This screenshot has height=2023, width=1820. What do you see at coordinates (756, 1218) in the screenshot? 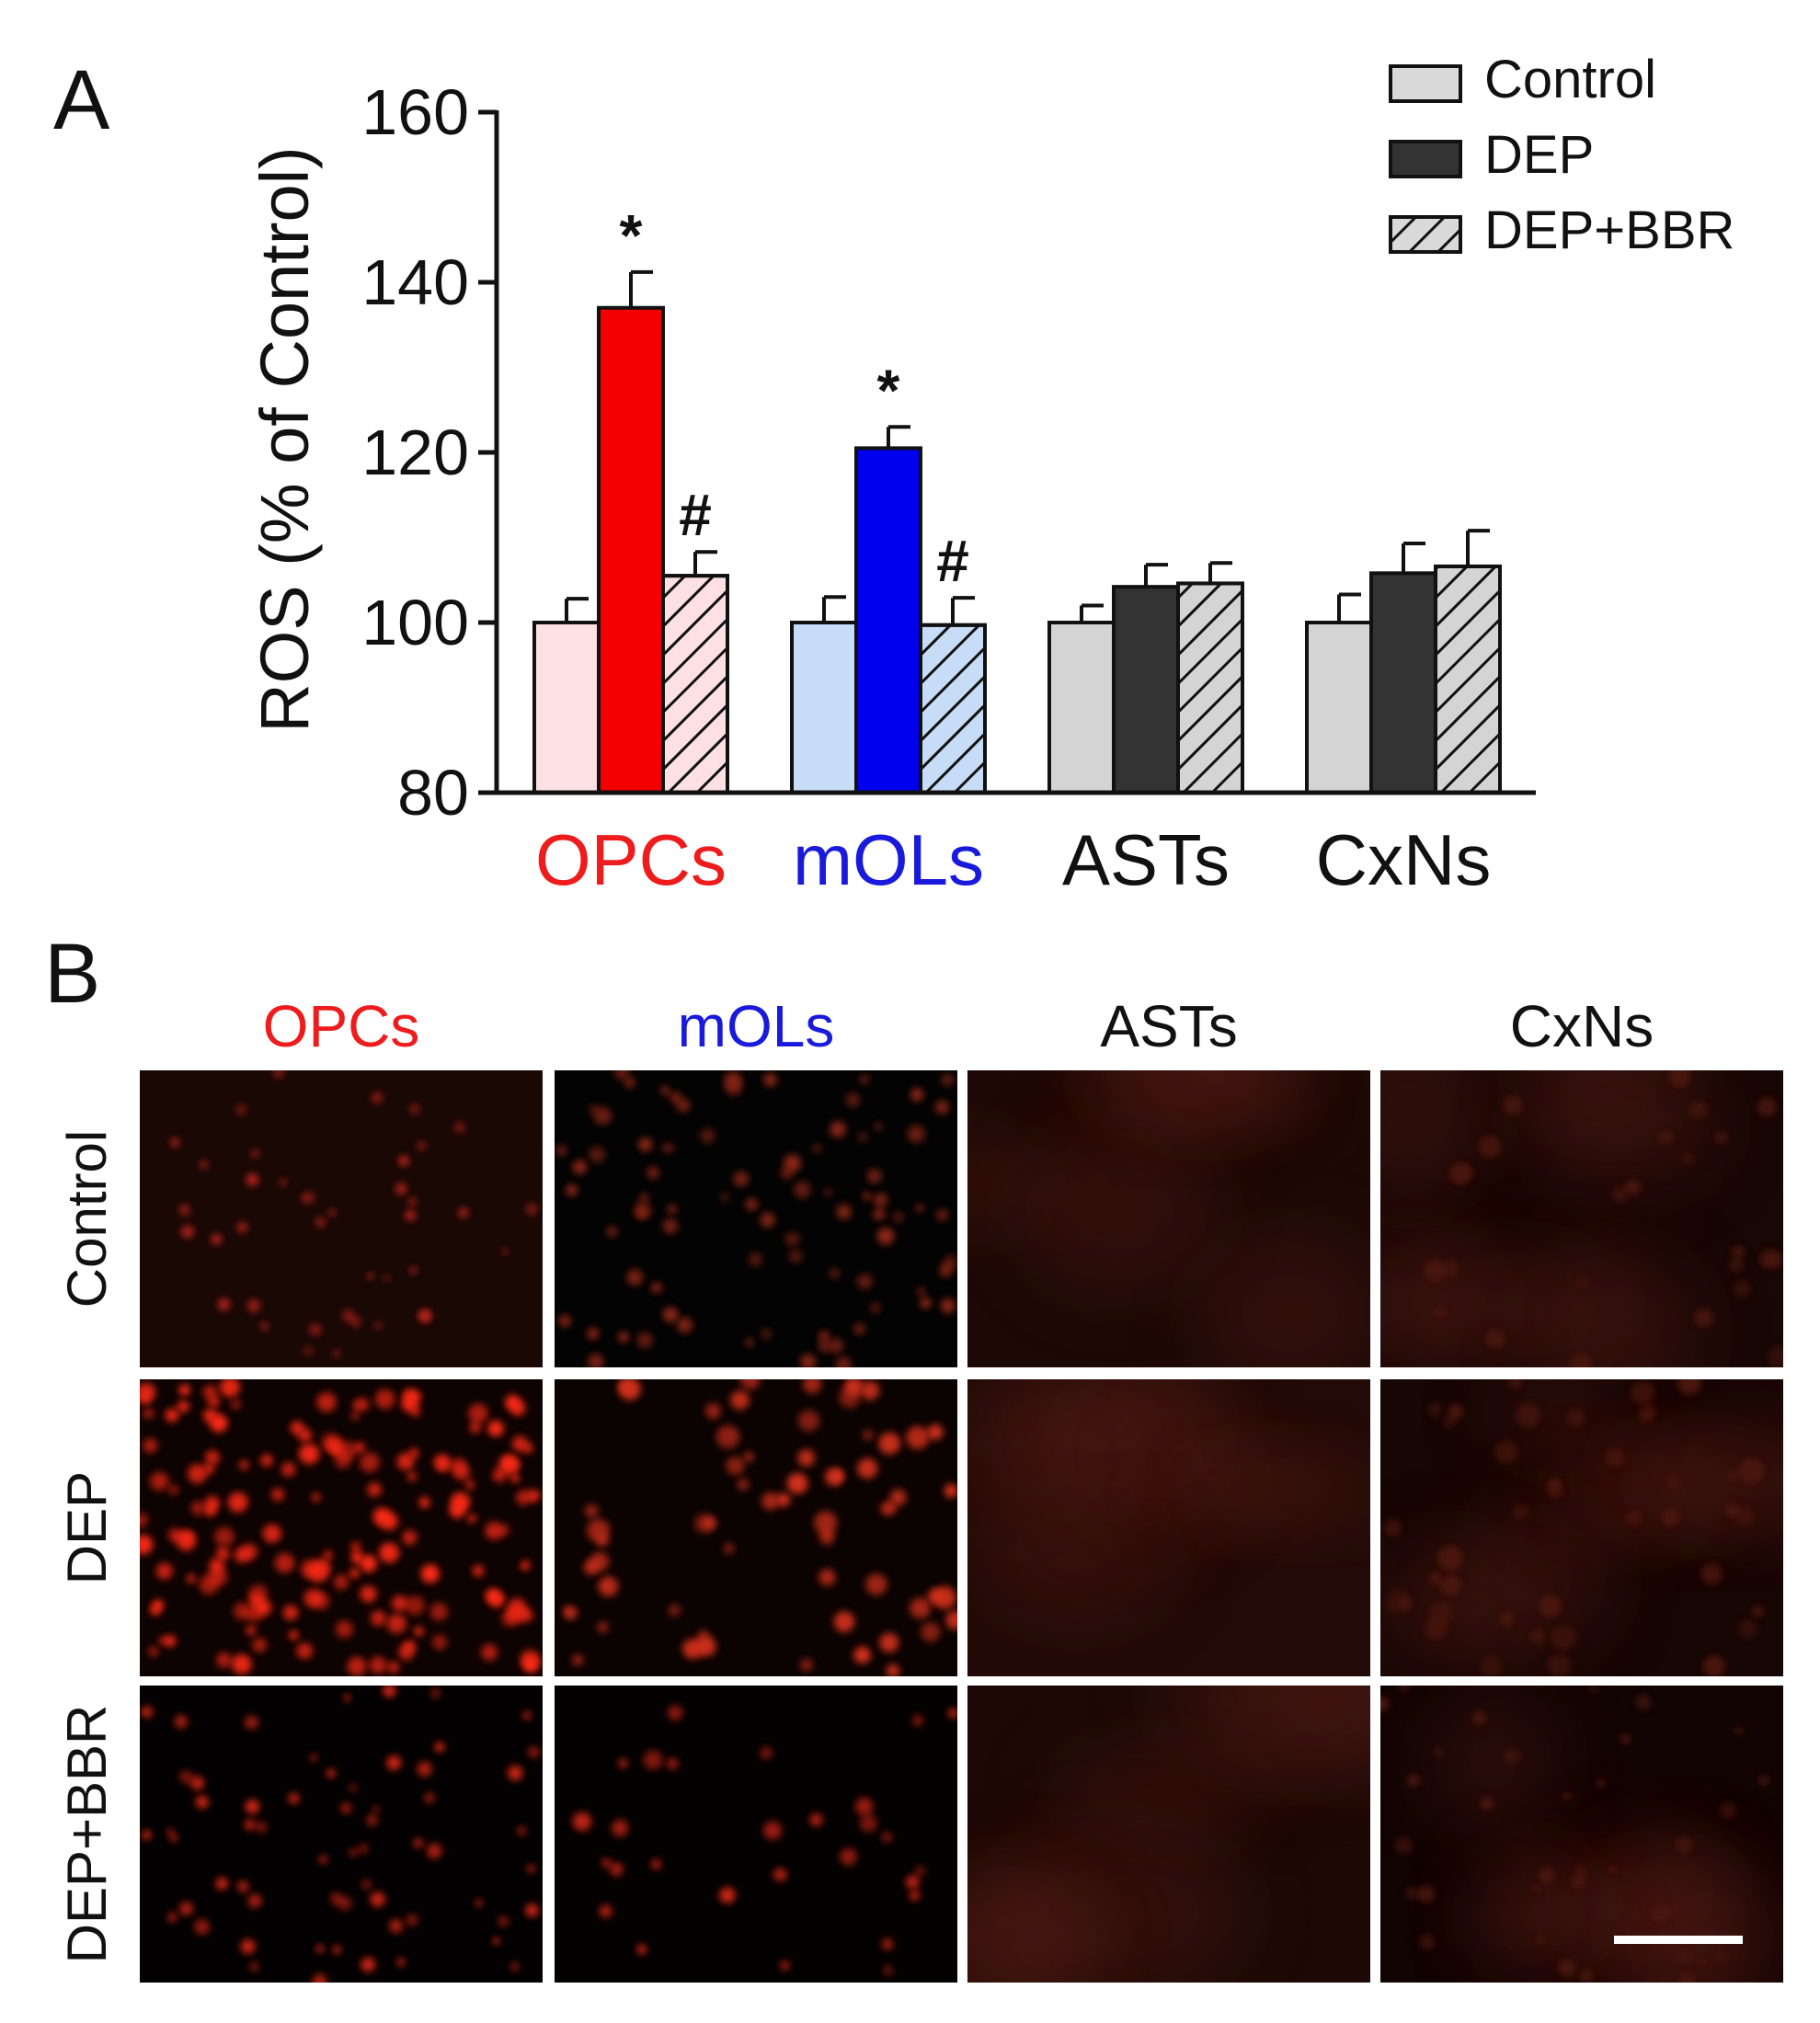
I see `micrograph-control-mols` at bounding box center [756, 1218].